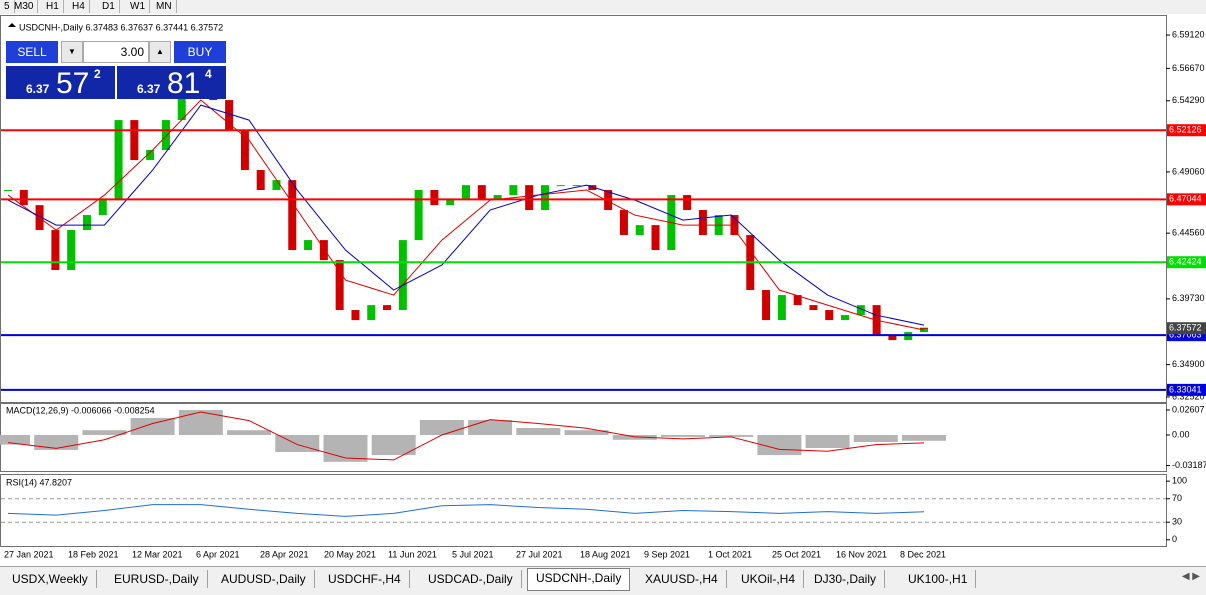 This screenshot has height=595, width=1206. I want to click on chart-tab: USDCNH-,Daily, so click(579, 579).